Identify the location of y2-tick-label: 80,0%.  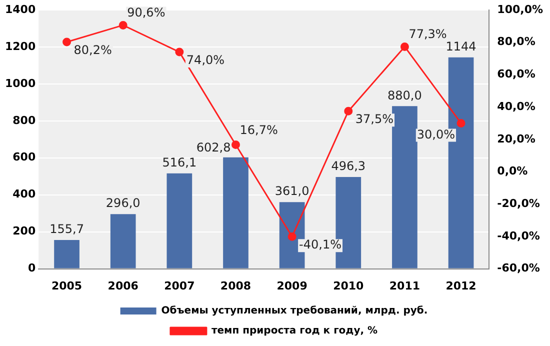
(516, 41).